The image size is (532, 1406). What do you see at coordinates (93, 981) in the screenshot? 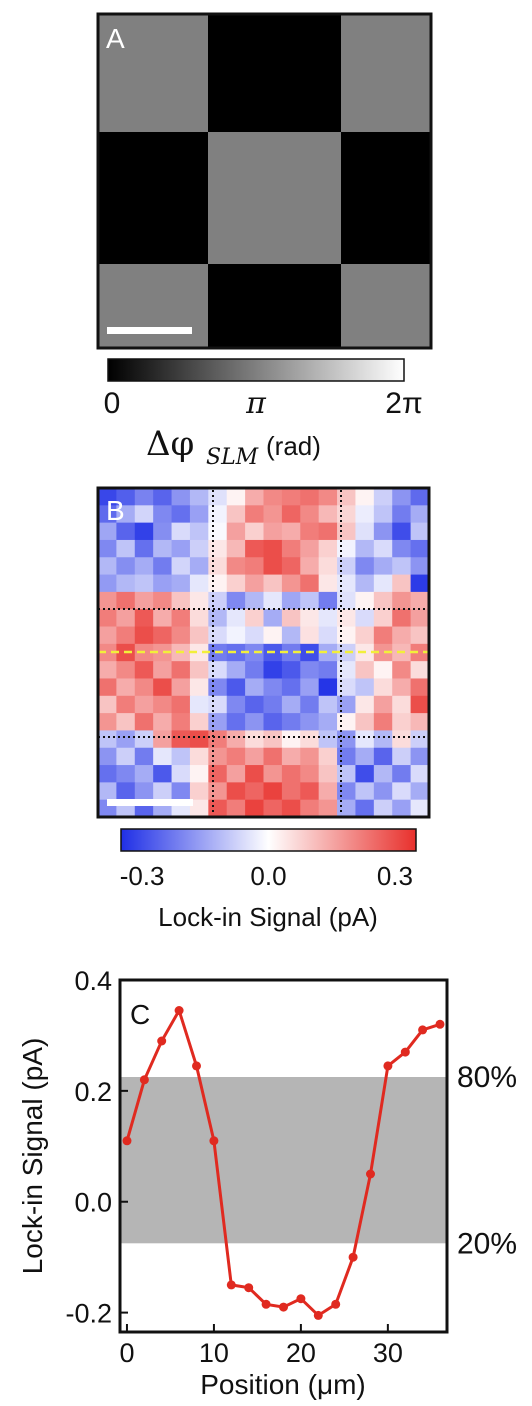
I see `y-tick-label: 0.4` at bounding box center [93, 981].